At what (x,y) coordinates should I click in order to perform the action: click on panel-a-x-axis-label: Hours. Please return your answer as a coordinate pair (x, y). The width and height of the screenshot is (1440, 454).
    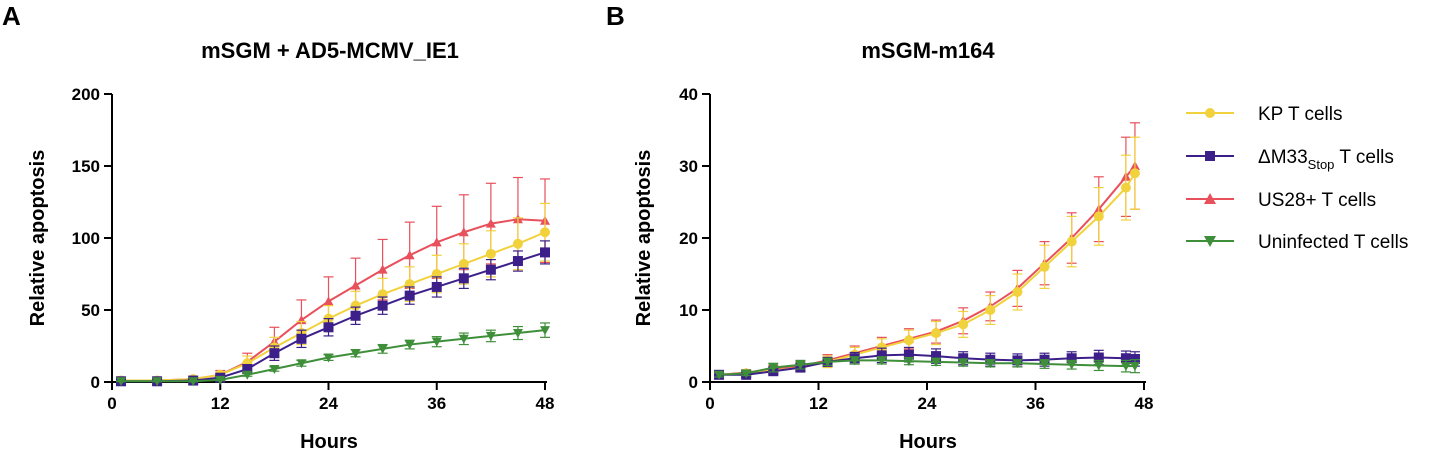
    Looking at the image, I should click on (329, 442).